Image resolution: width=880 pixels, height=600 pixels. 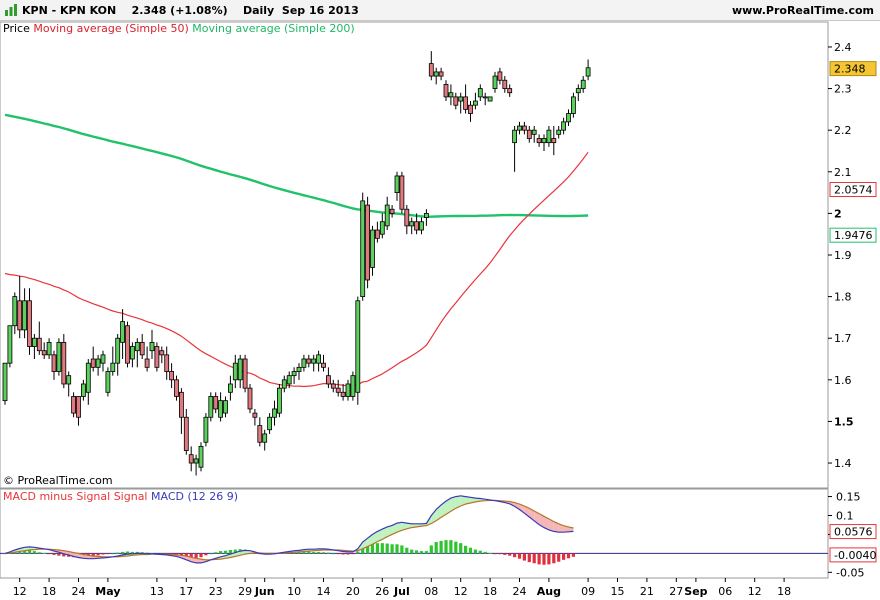 I want to click on site-link: www.ProRealTime.com, so click(x=802, y=10).